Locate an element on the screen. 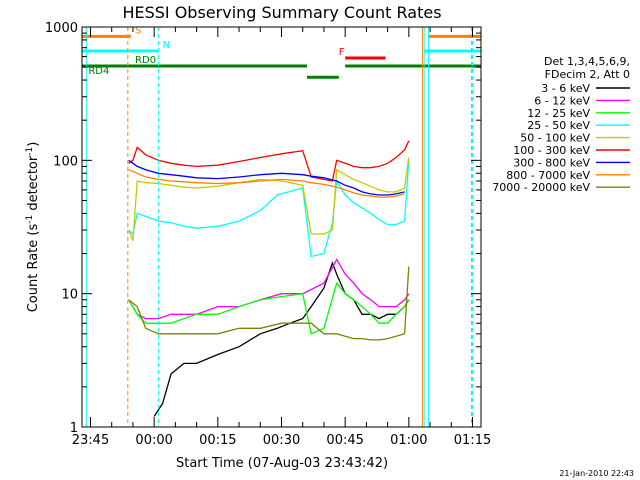  y-axis-label-main: Count Rate (s is located at coordinates (33, 268).